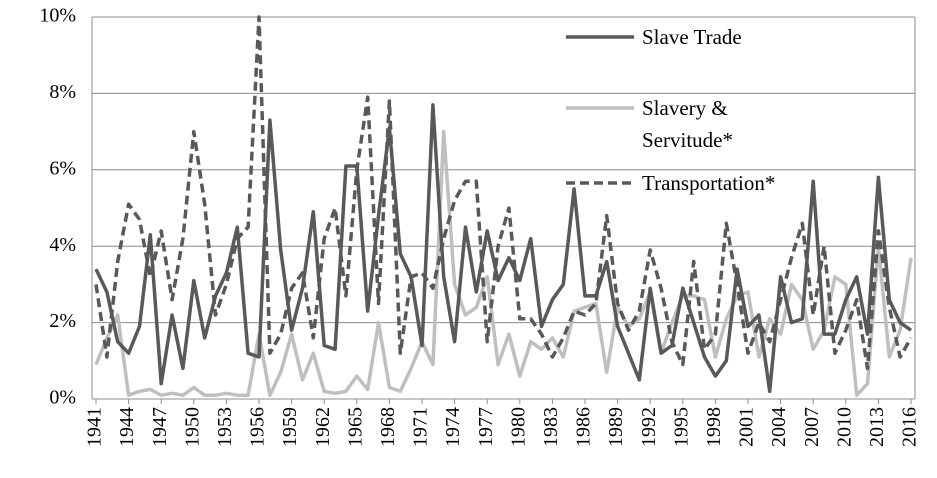 This screenshot has height=478, width=937. I want to click on x-tick-label: 1968, so click(388, 427).